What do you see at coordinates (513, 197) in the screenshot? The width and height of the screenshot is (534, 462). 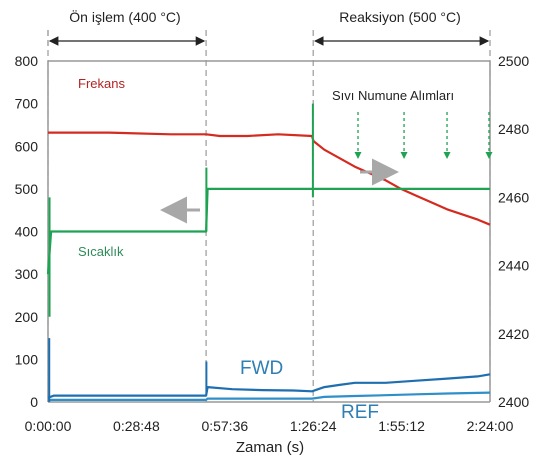 I see `y-right-tick-label: 2460` at bounding box center [513, 197].